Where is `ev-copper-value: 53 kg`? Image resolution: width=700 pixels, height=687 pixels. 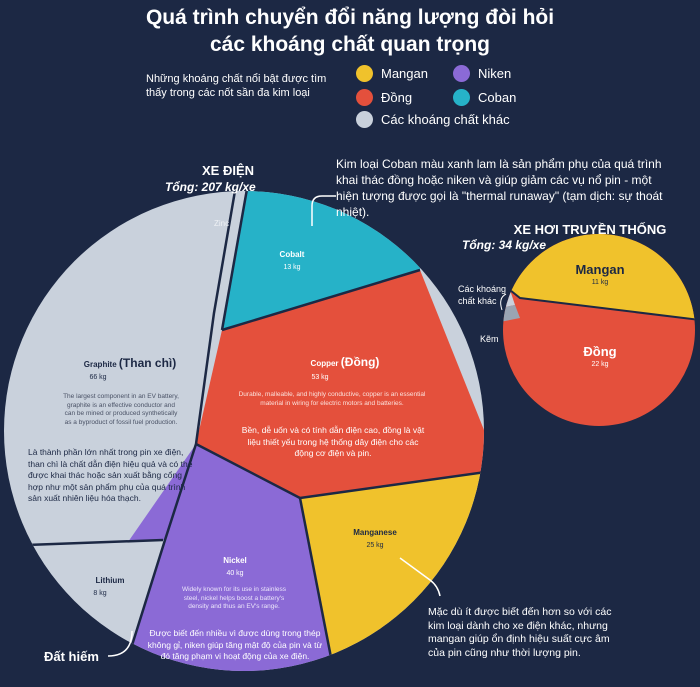
ev-copper-value: 53 kg is located at coordinates (320, 377).